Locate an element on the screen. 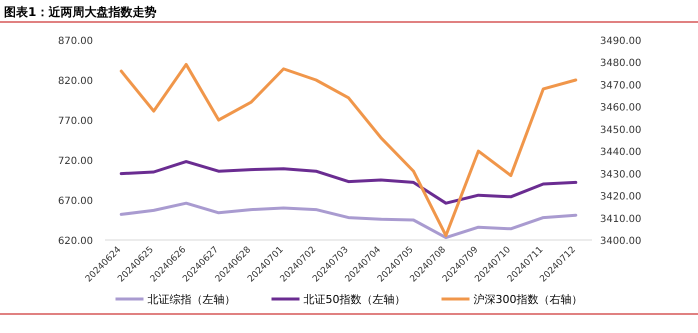 This screenshot has height=333, width=698. legend-label: 沪深300指数（右轴） is located at coordinates (528, 299).